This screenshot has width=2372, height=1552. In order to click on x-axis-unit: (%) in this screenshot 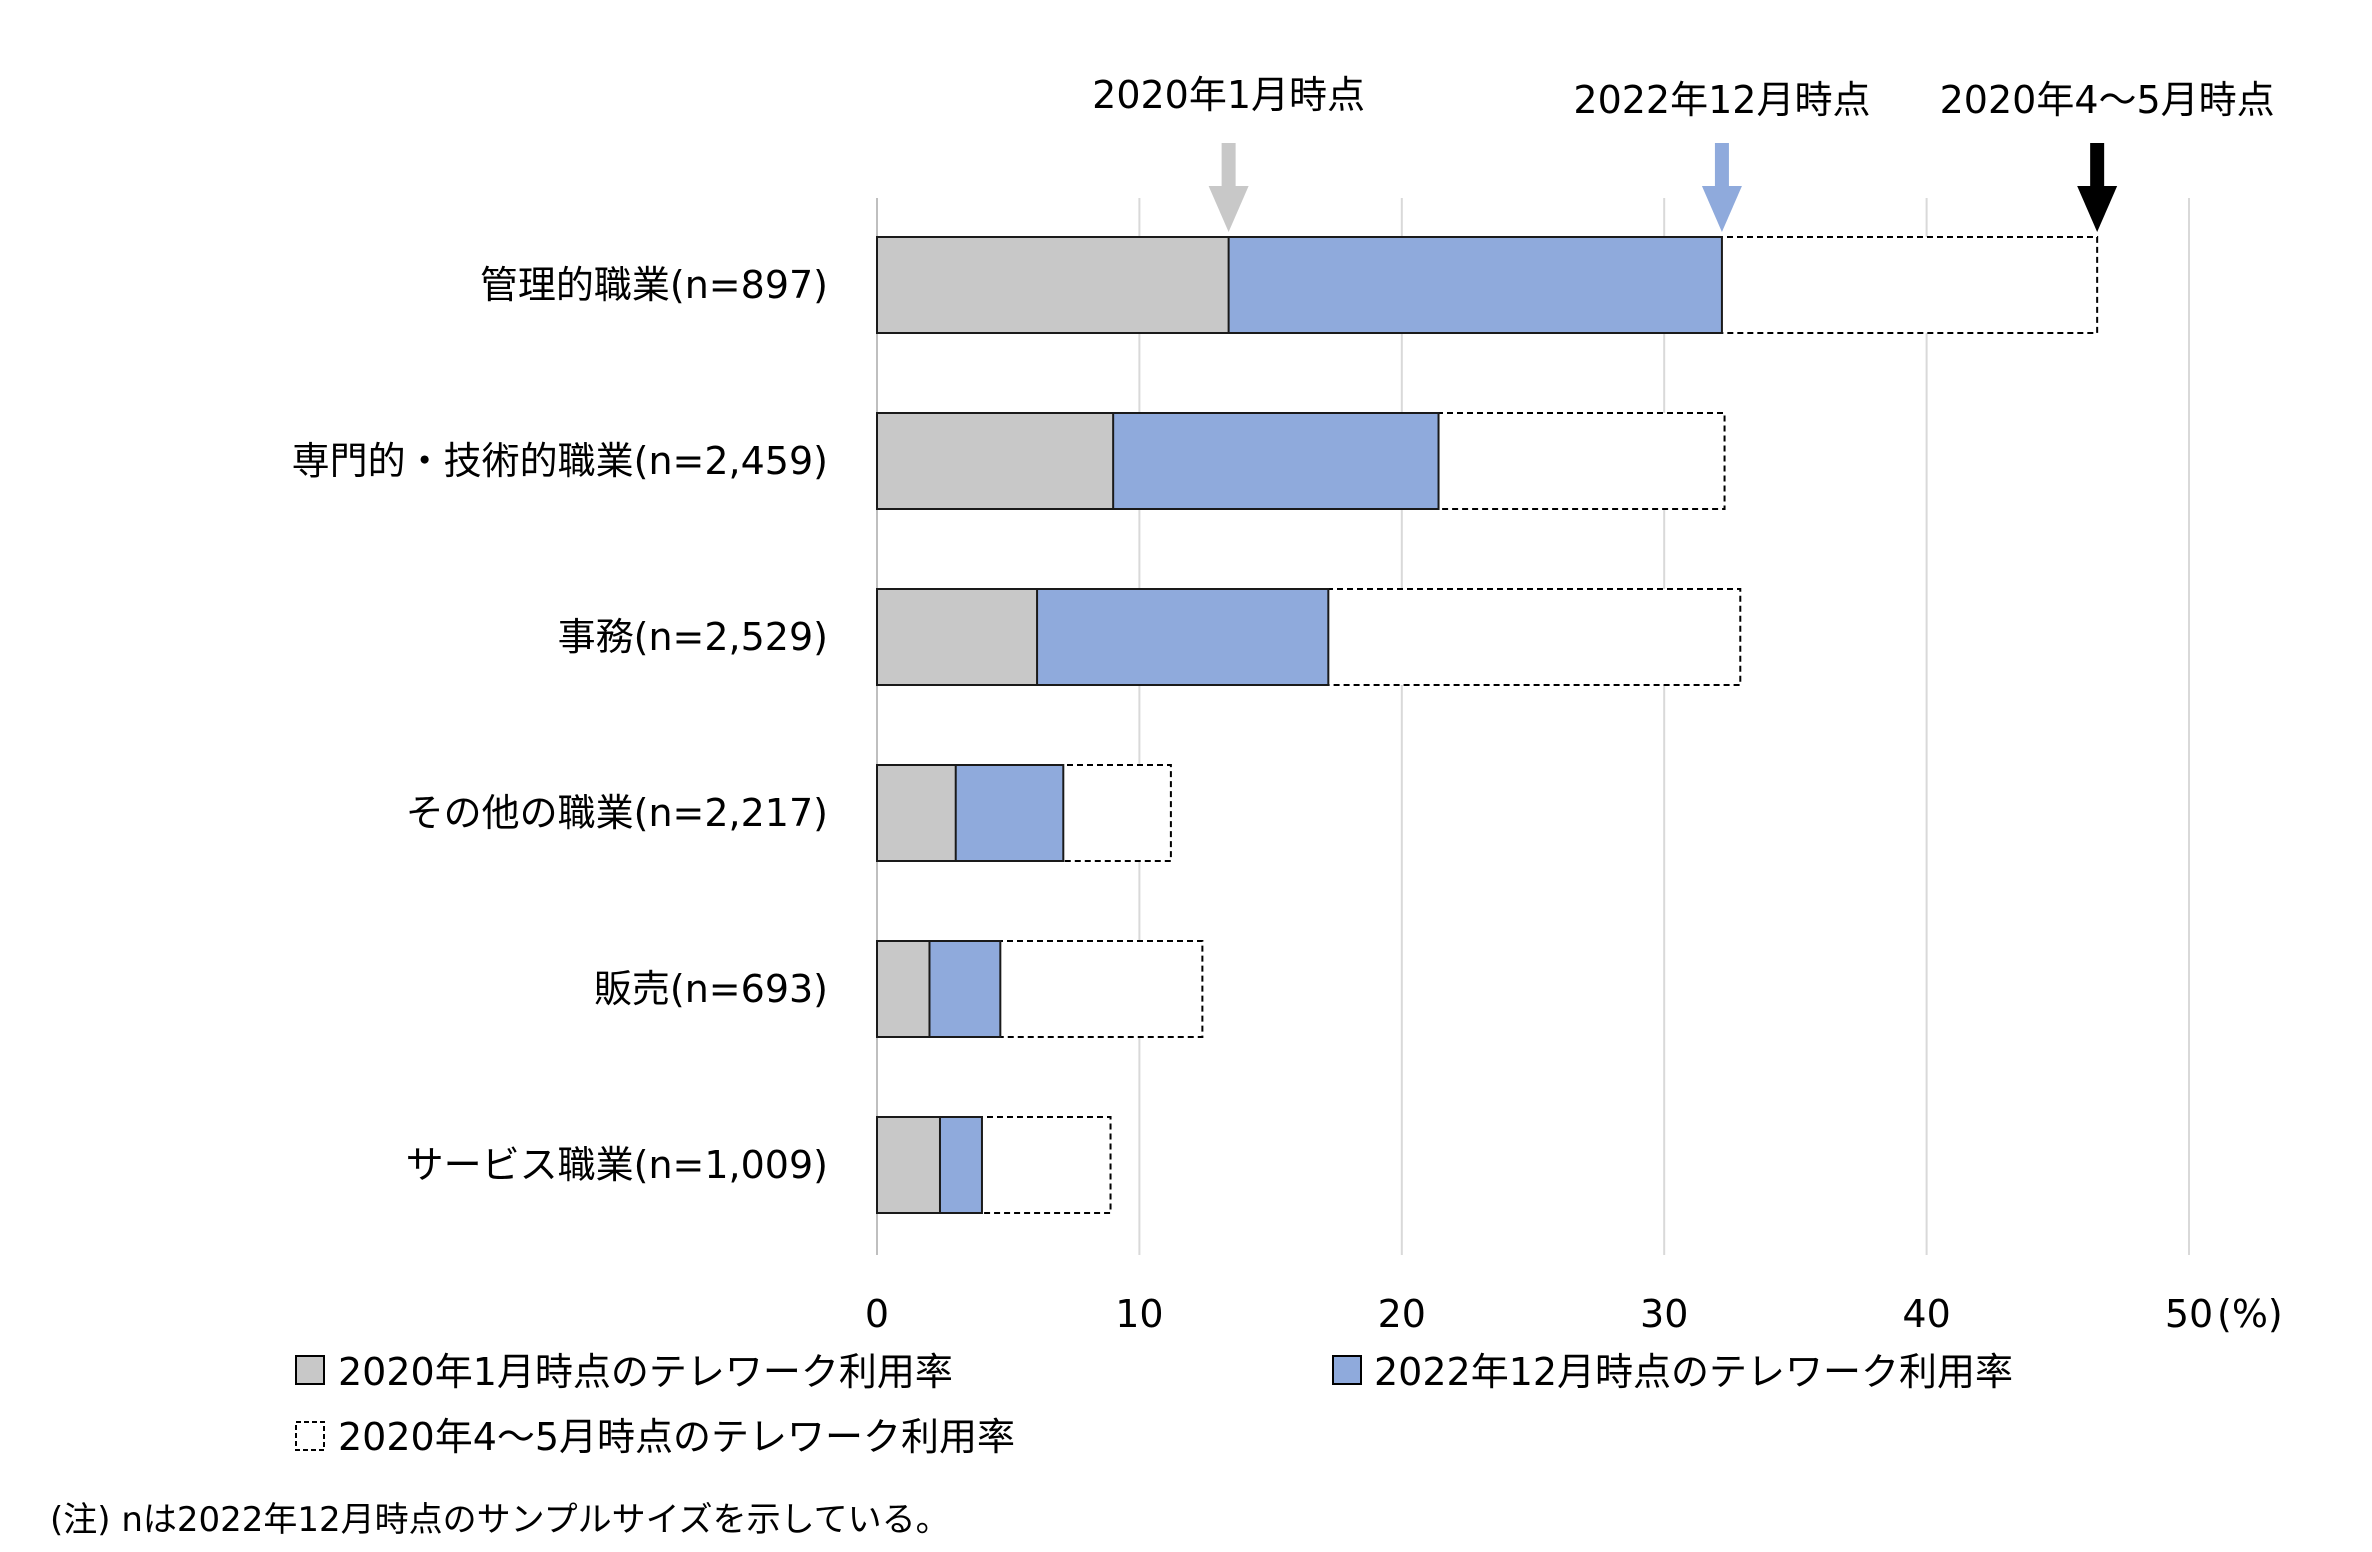, I will do `click(2250, 1314)`.